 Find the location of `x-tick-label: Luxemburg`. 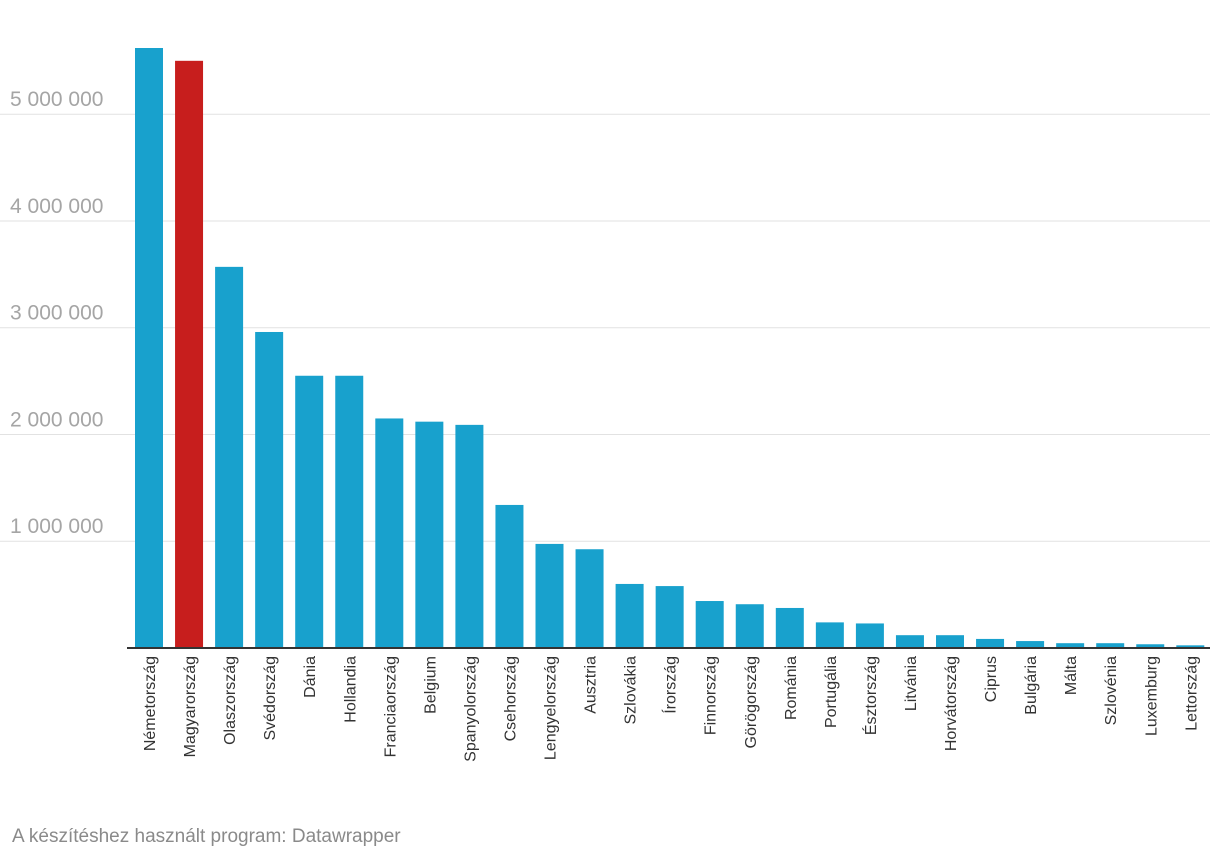

x-tick-label: Luxemburg is located at coordinates (1151, 696).